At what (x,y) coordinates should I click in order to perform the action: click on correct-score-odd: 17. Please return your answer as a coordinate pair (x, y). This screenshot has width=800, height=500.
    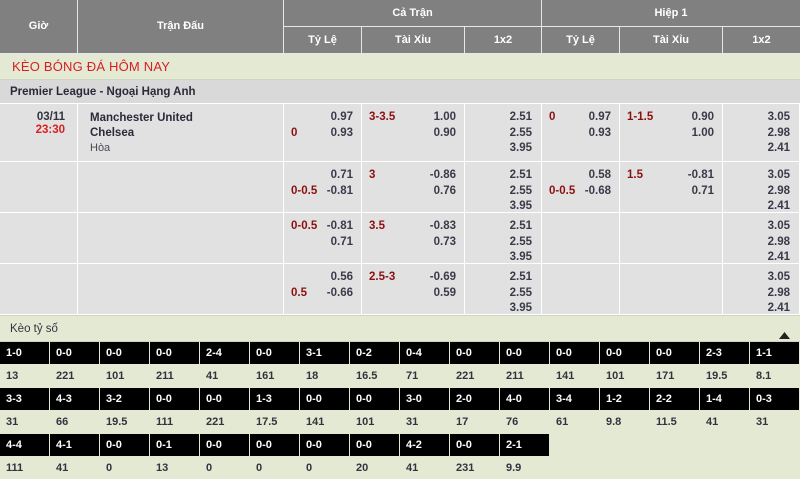
    Looking at the image, I should click on (474, 421).